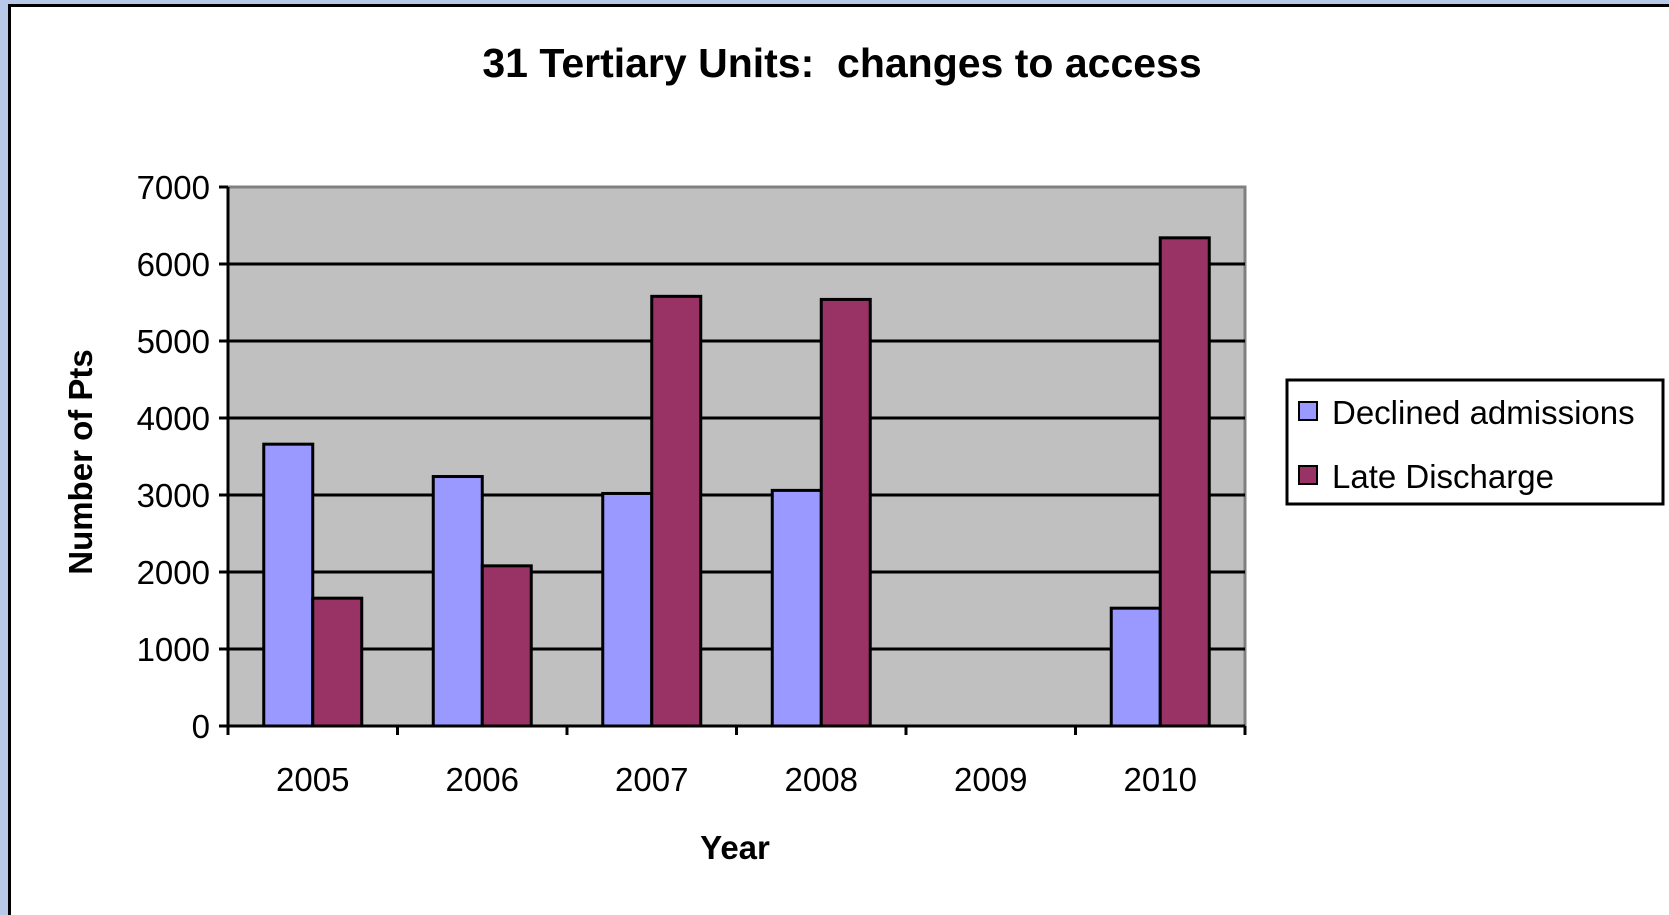  I want to click on bar-declined-admissions-2010, so click(1135, 667).